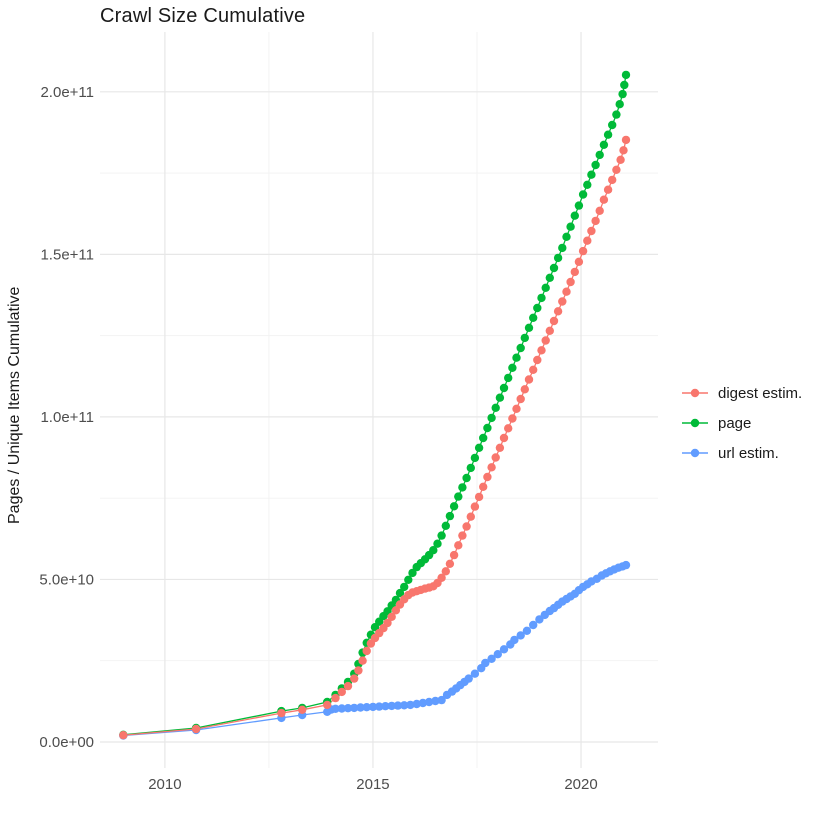  Describe the element at coordinates (735, 423) in the screenshot. I see `legend-label: page` at that location.